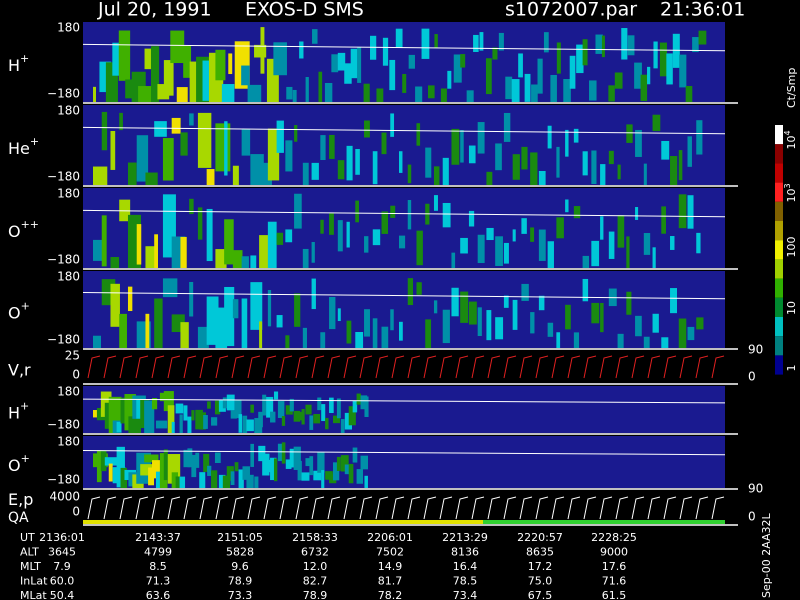 The height and width of the screenshot is (600, 800). What do you see at coordinates (20, 499) in the screenshot?
I see `panel-label: E,p` at bounding box center [20, 499].